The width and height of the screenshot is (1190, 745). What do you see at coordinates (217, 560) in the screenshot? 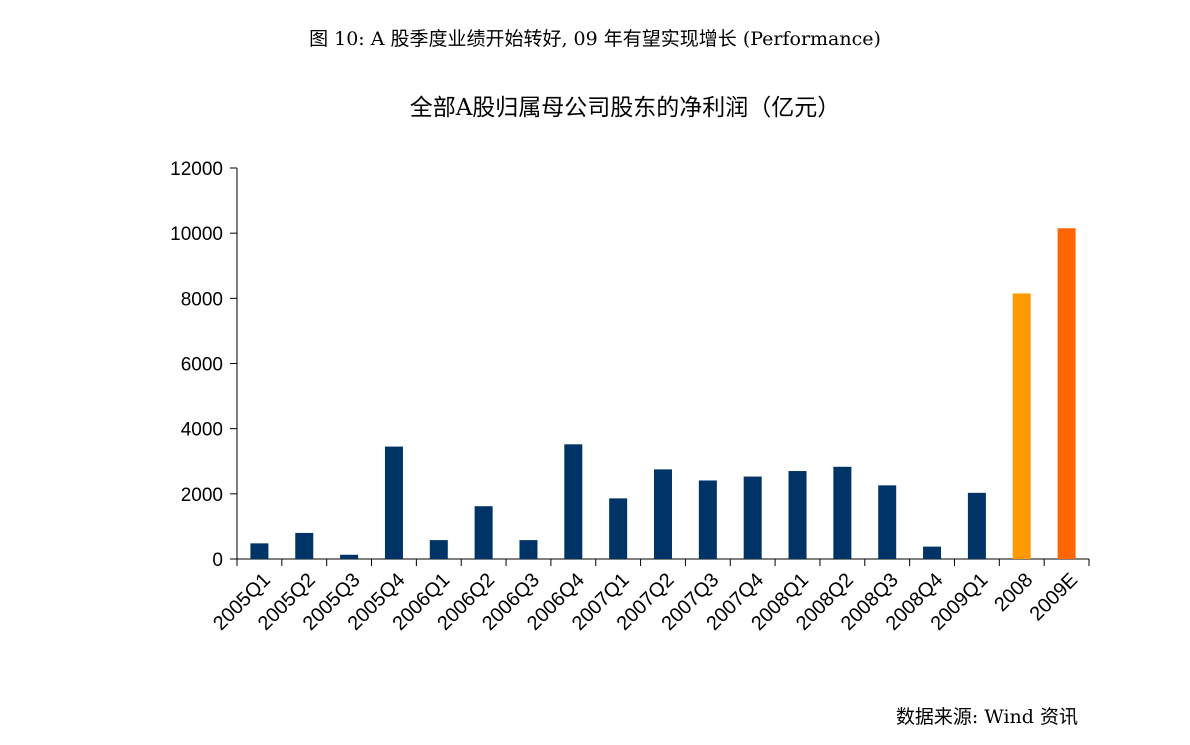
I see `y-tick-label: 0` at bounding box center [217, 560].